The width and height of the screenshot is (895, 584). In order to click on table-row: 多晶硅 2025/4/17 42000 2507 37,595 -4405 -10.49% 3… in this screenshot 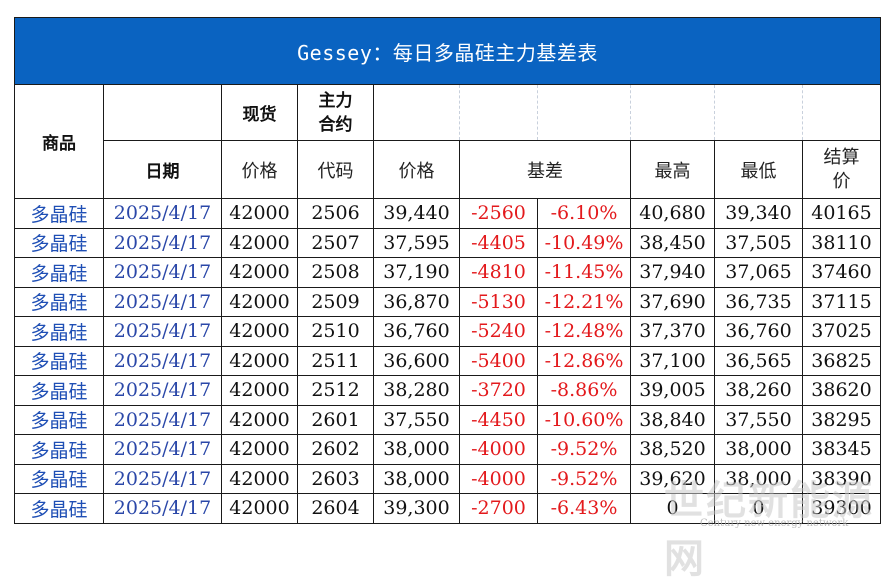, I will do `click(448, 242)`.